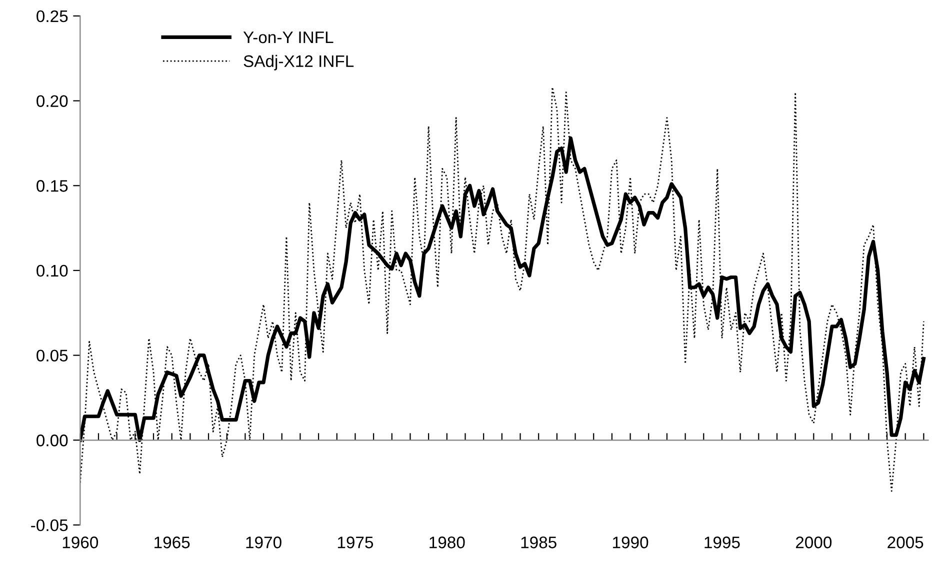 Image resolution: width=932 pixels, height=570 pixels. I want to click on x-tick-label: 1970, so click(264, 542).